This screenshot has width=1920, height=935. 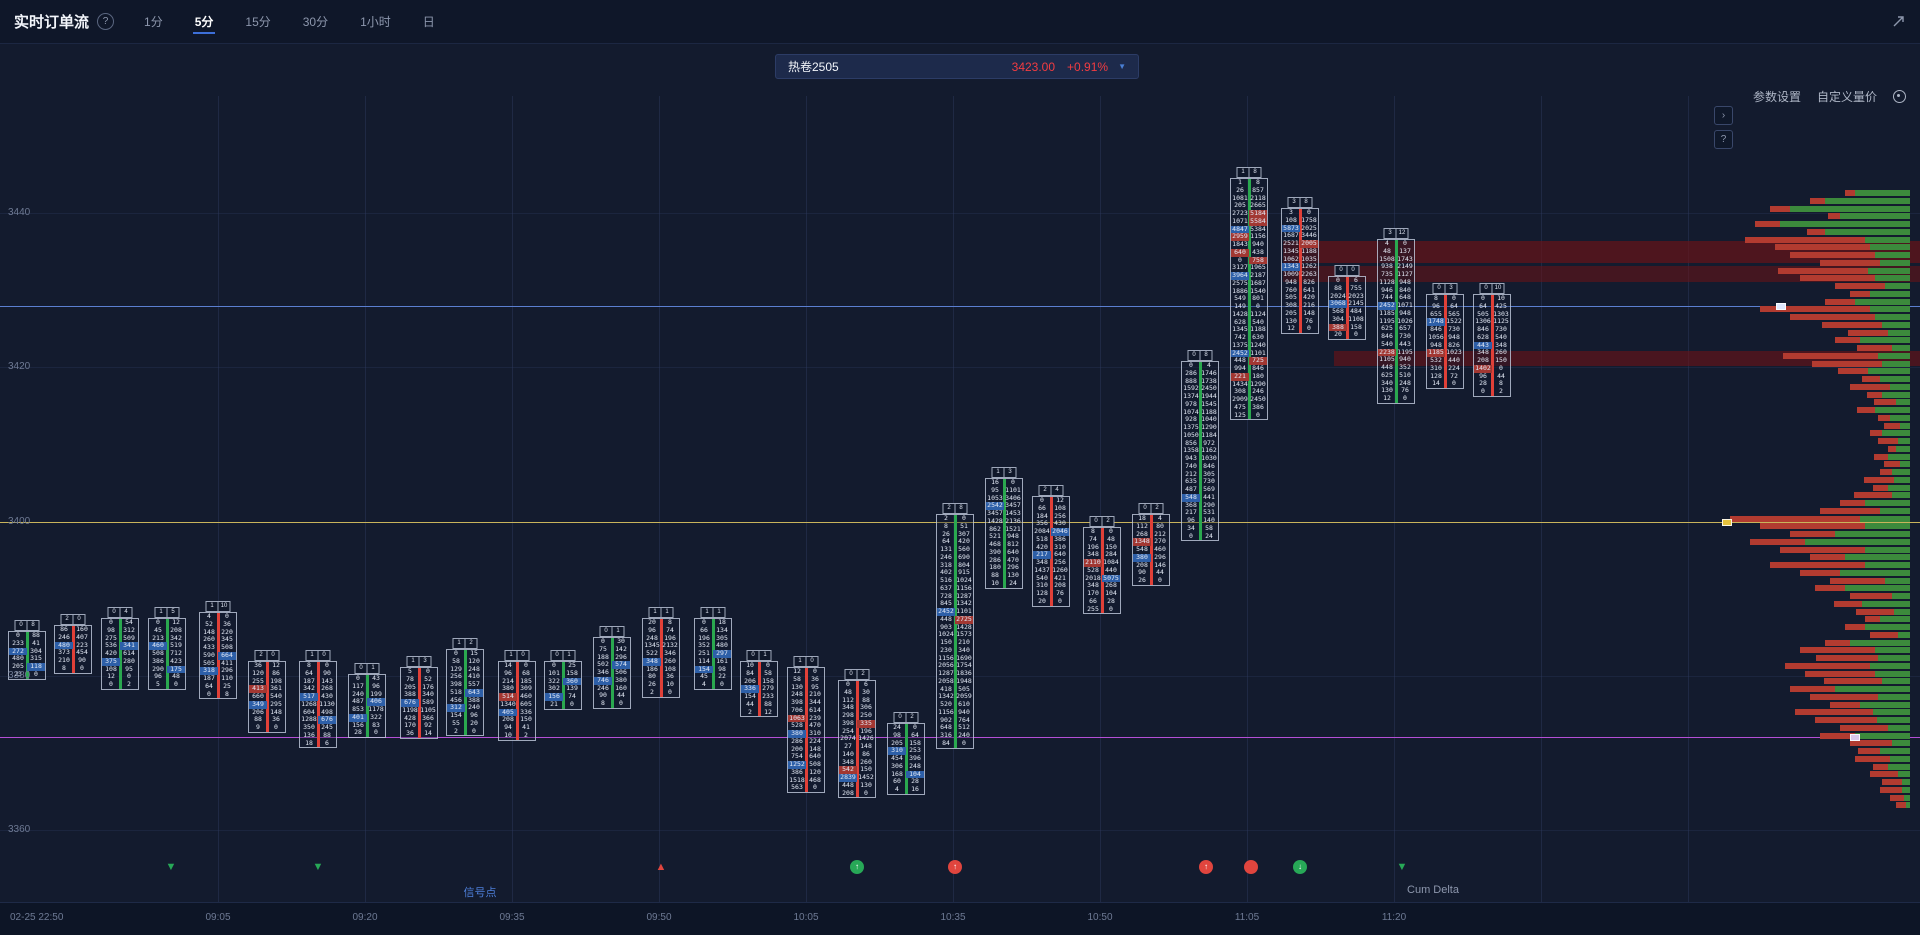 What do you see at coordinates (1898, 21) in the screenshot?
I see `expand-icon` at bounding box center [1898, 21].